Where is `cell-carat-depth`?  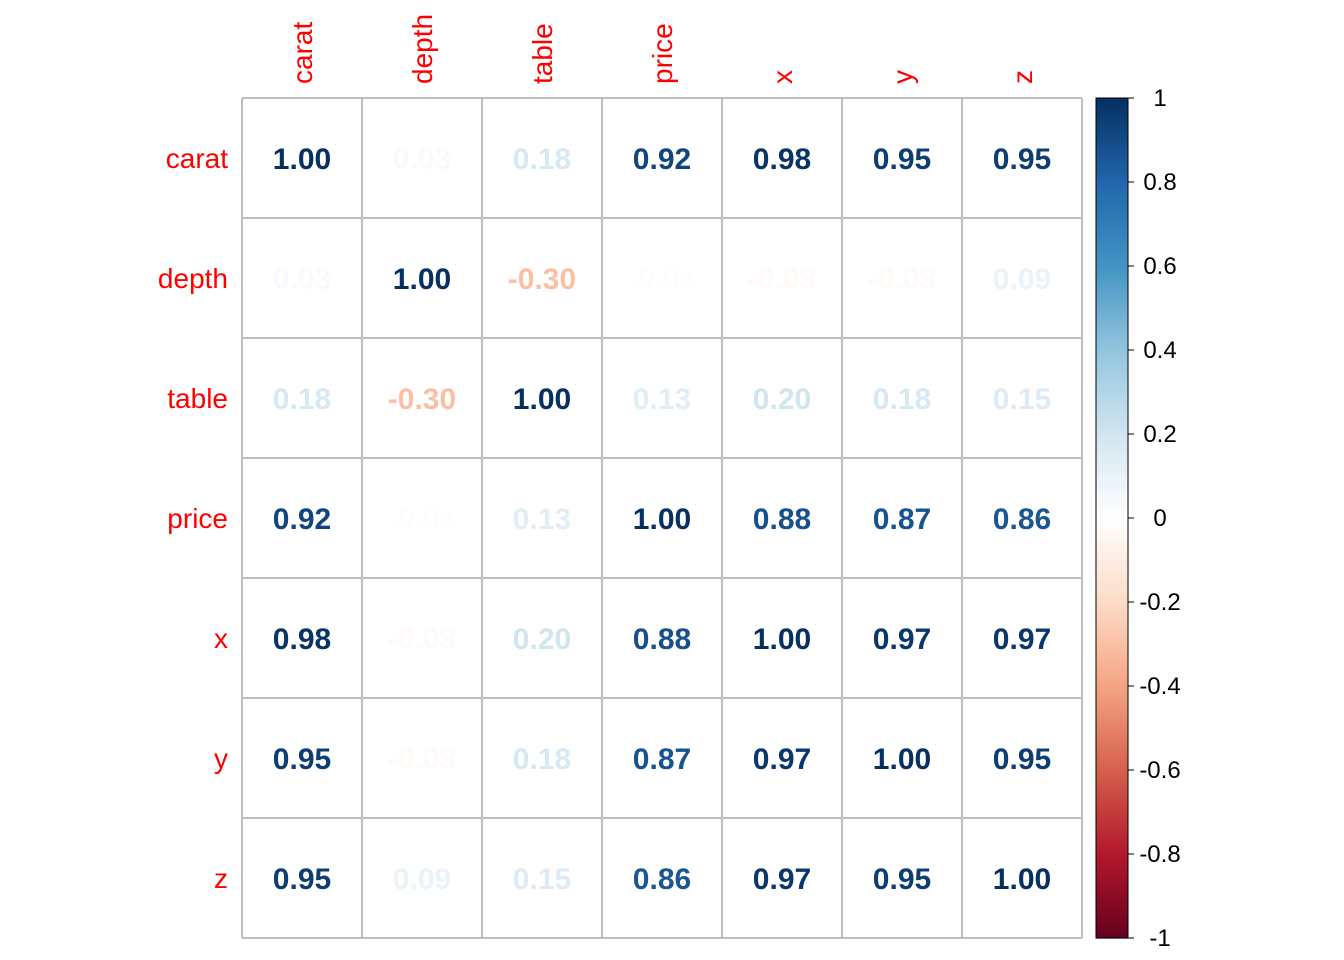
cell-carat-depth is located at coordinates (422, 158).